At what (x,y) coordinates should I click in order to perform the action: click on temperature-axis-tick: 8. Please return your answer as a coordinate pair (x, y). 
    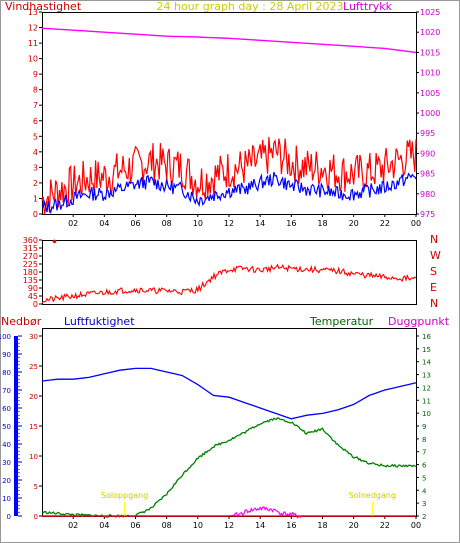
    Looking at the image, I should click on (424, 440).